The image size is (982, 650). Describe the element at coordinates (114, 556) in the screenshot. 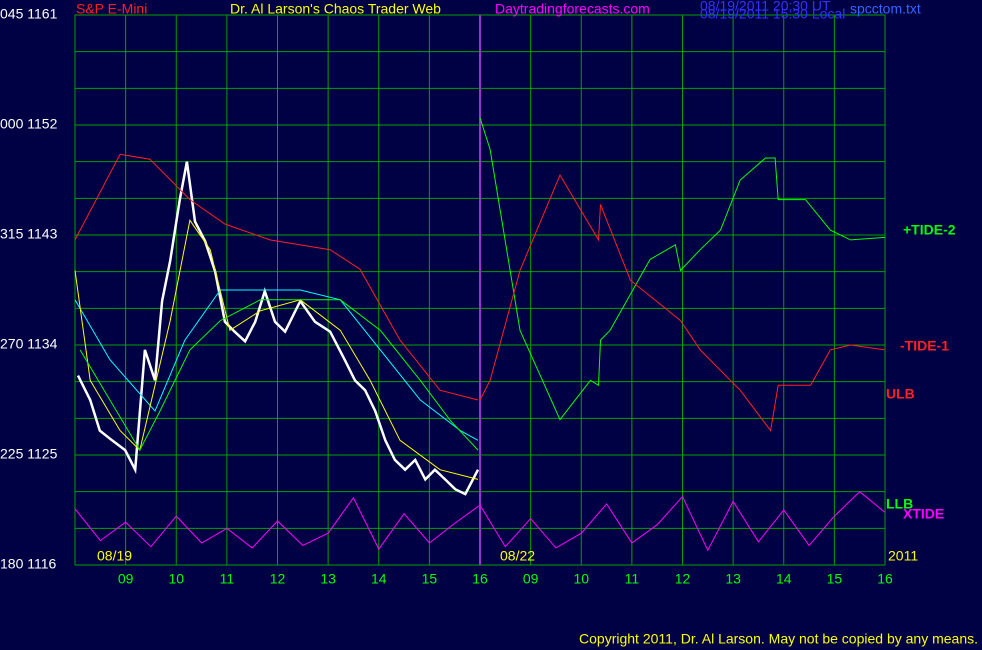

I see `annotation: 08/19` at that location.